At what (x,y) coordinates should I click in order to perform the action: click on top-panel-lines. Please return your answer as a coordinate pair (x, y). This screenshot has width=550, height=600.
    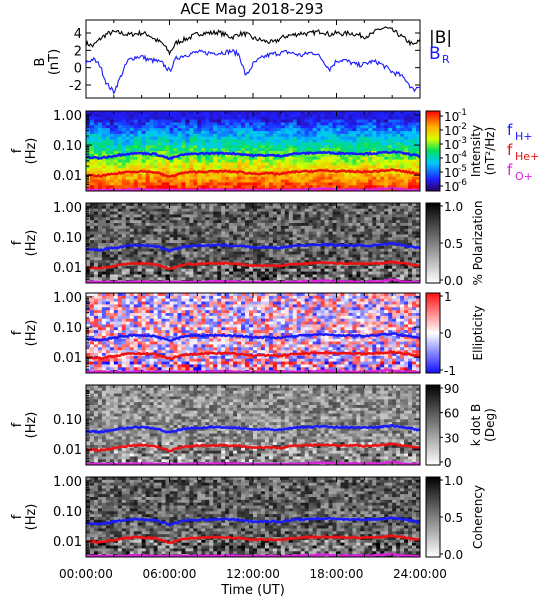
    Looking at the image, I should click on (253, 61).